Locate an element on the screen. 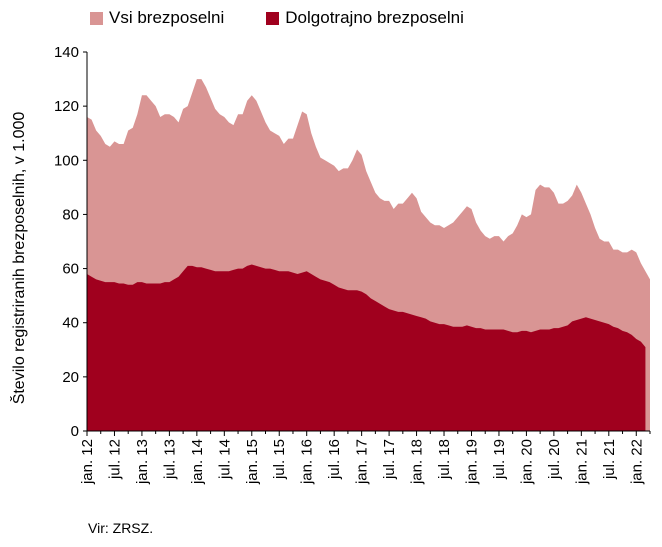 The image size is (662, 547). x-tick-label: jan. 15 is located at coordinates (252, 462).